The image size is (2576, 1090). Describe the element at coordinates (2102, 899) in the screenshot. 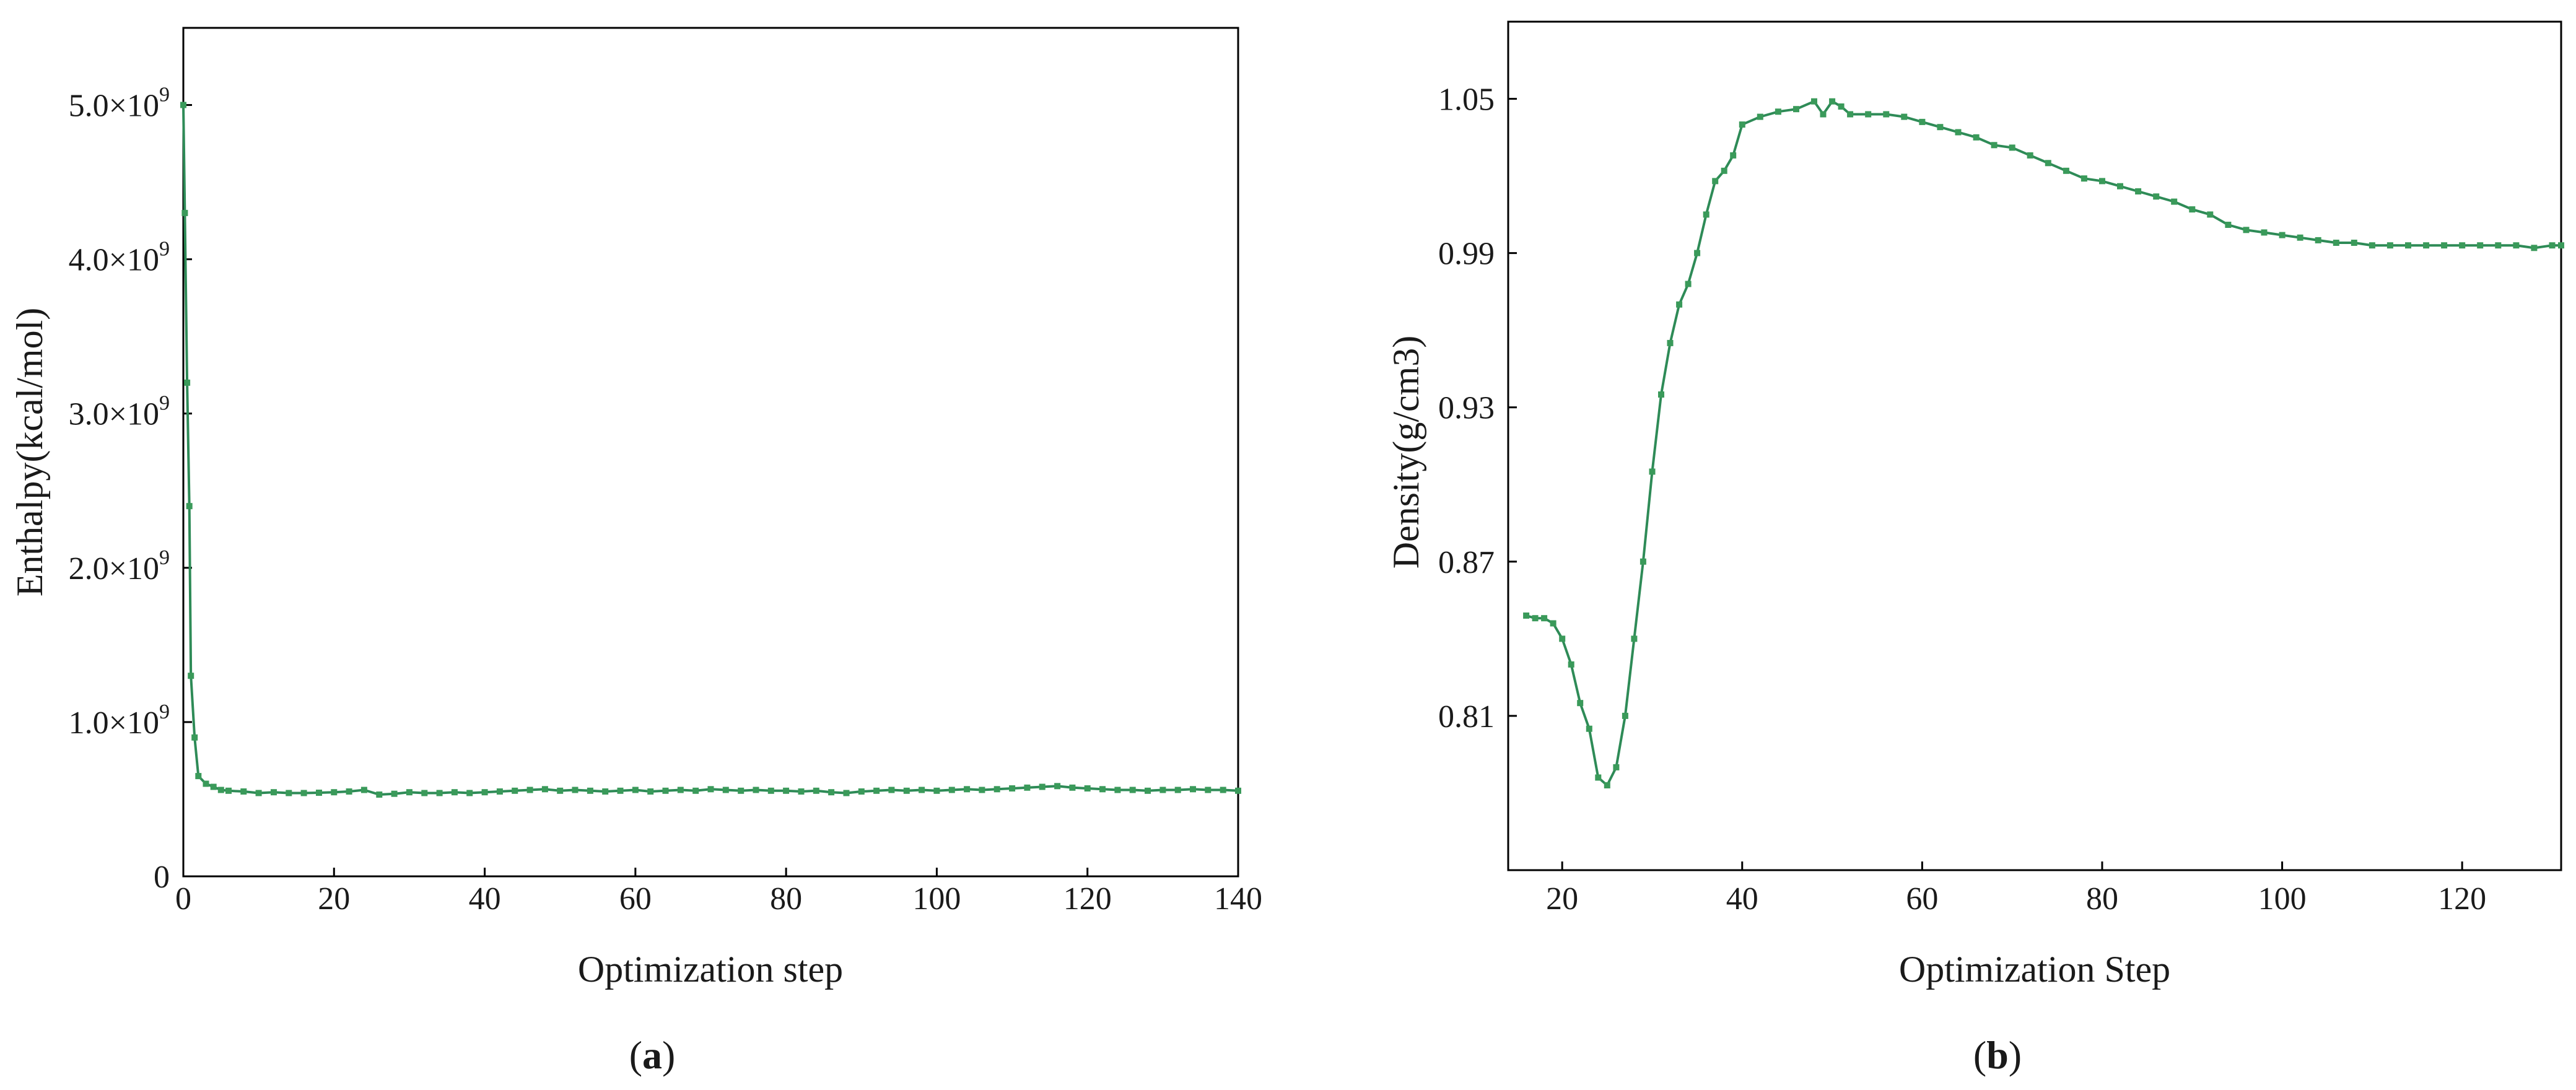

I see `b-xtick-label: 80` at that location.